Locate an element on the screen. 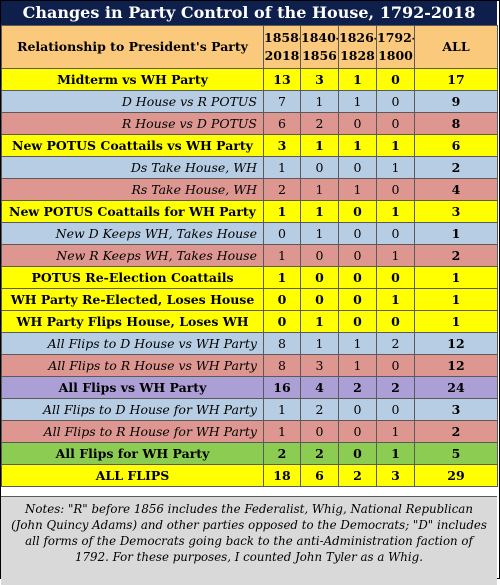 The height and width of the screenshot is (585, 500). table-row: New POTUS Coattails for WH Party 1 1 0 1 3 is located at coordinates (249, 211).